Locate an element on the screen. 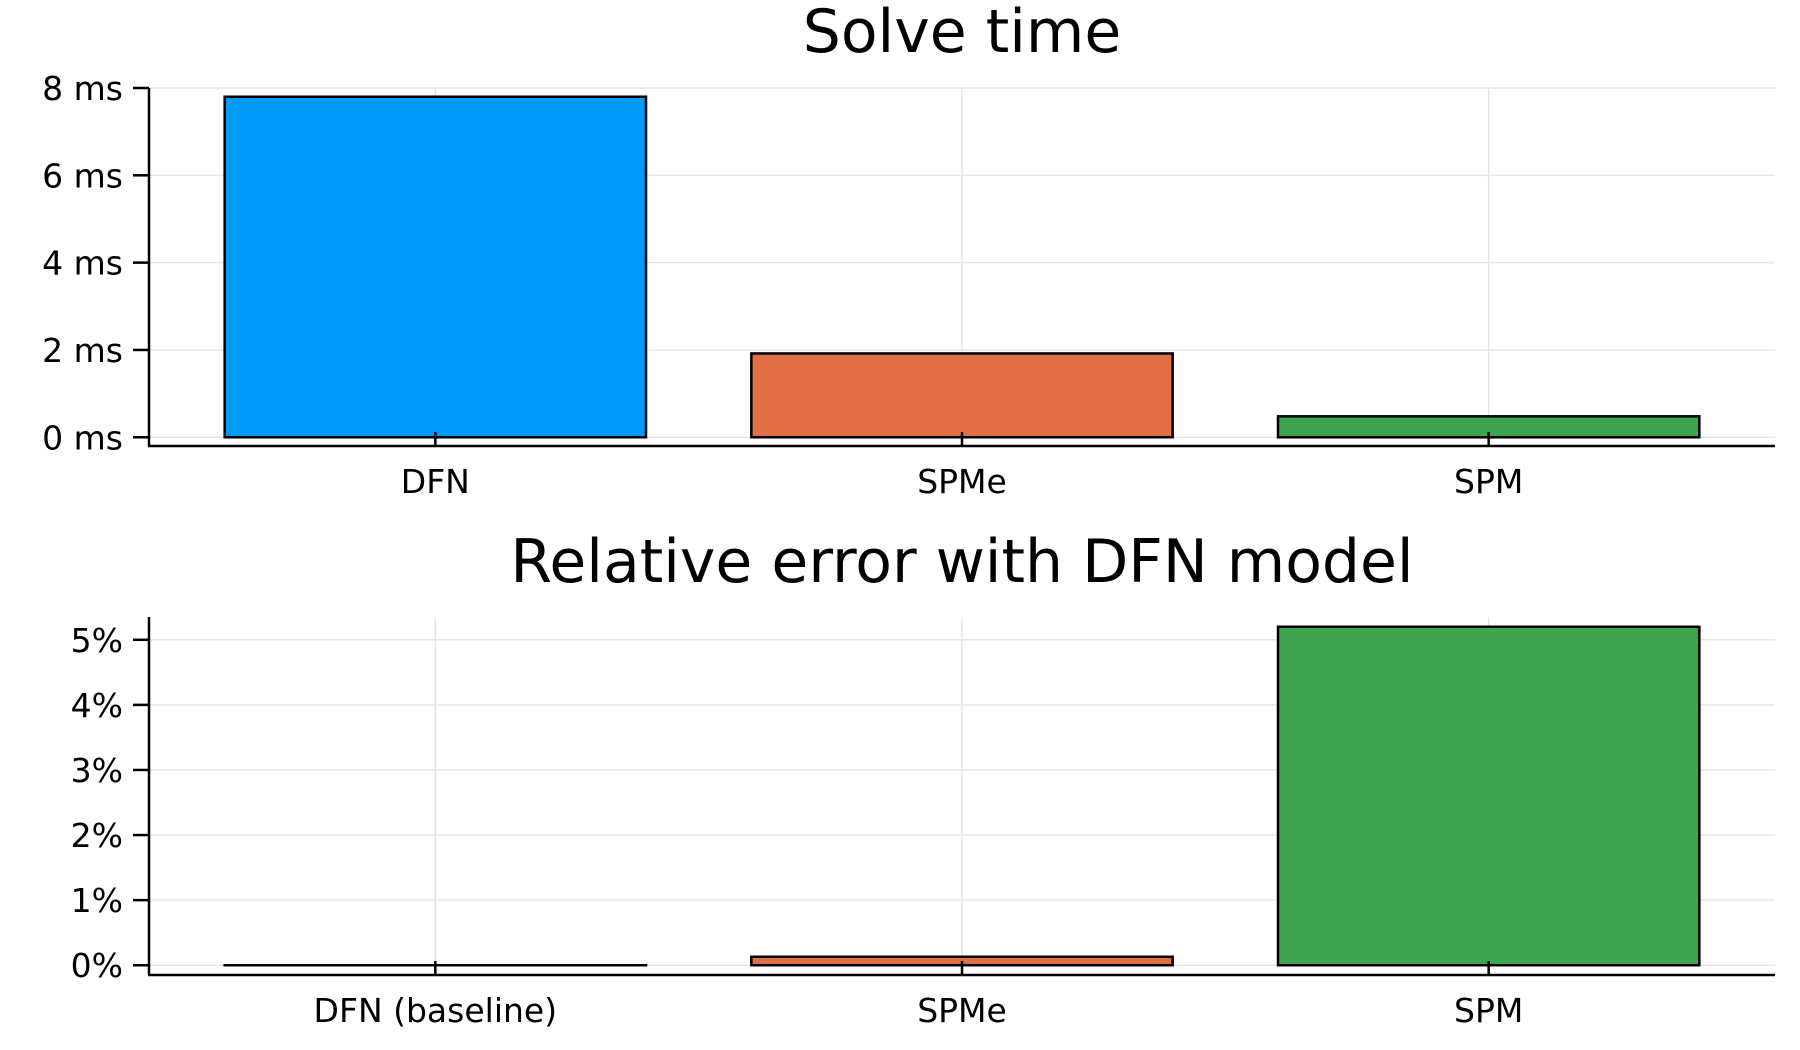 Image resolution: width=1800 pixels, height=1050 pixels. x-tick-label: DFN is located at coordinates (435, 481).